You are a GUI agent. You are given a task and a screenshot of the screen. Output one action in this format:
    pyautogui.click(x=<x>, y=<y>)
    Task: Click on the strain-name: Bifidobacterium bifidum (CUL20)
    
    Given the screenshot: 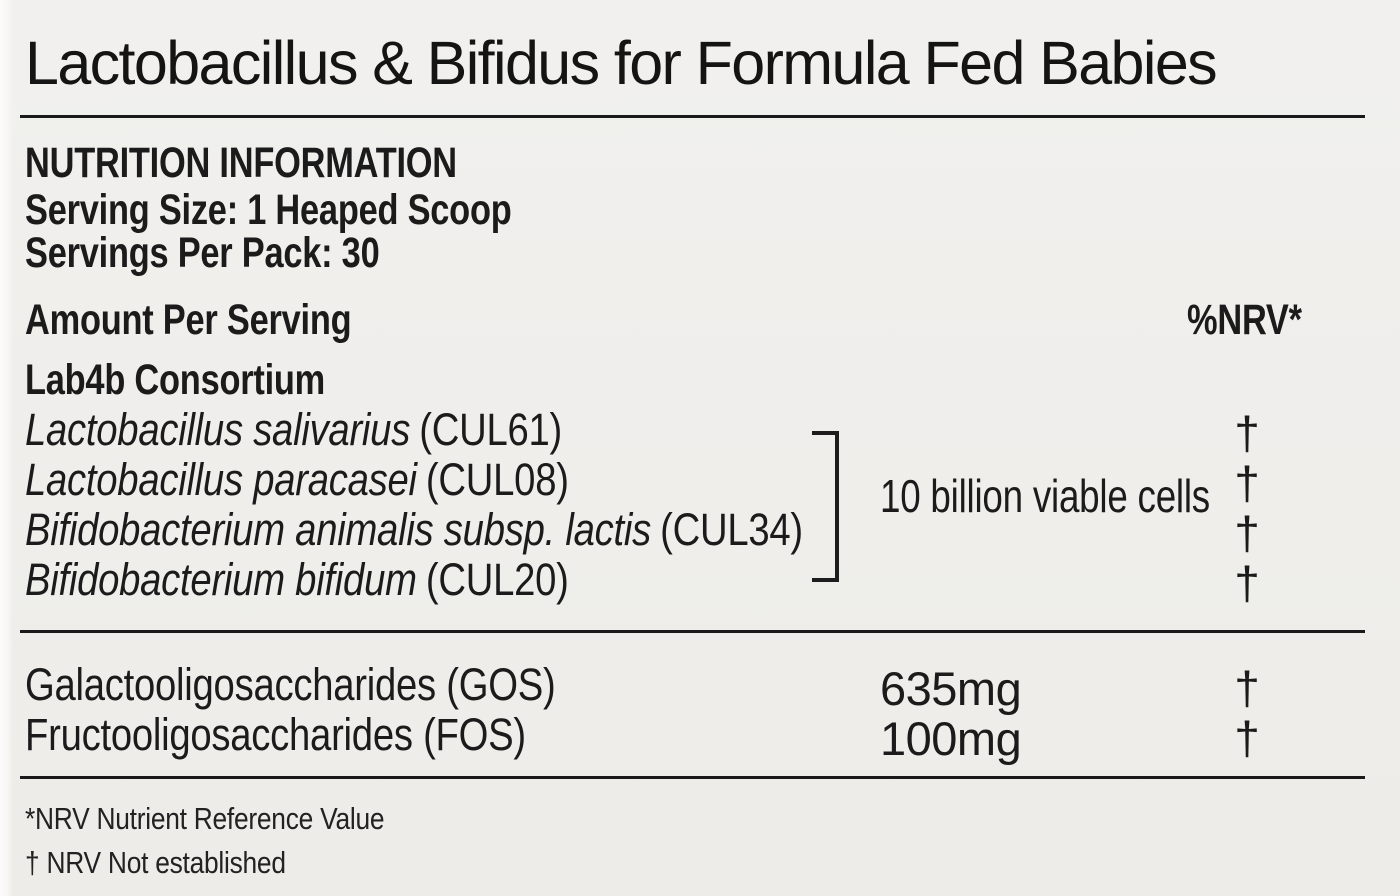 What is the action you would take?
    pyautogui.click(x=297, y=580)
    